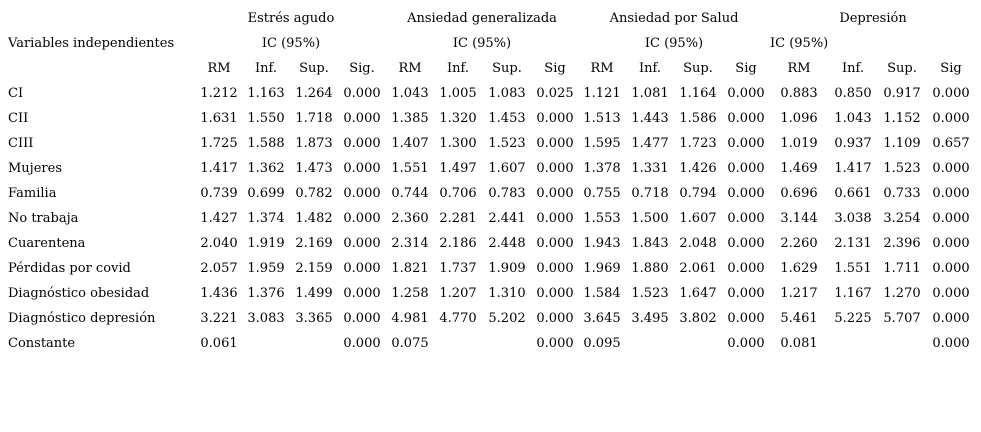 This screenshot has width=981, height=432. I want to click on table-cell: 3.144, so click(799, 218).